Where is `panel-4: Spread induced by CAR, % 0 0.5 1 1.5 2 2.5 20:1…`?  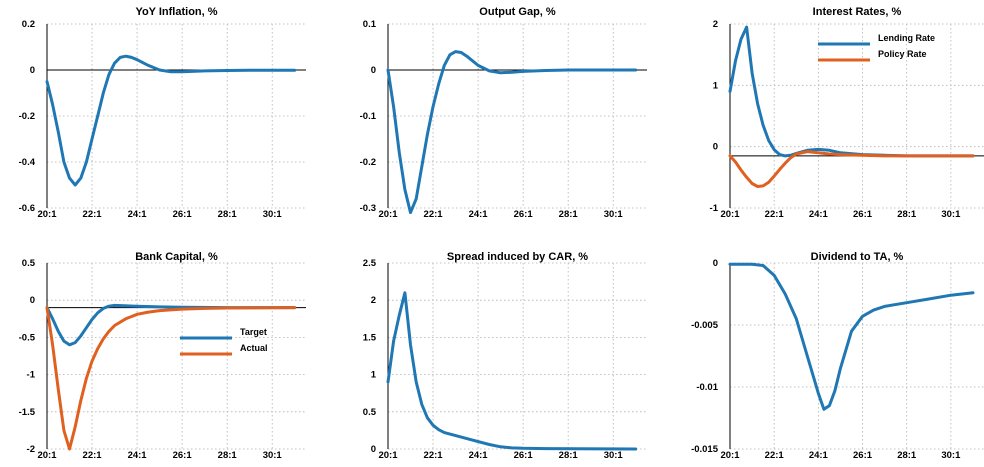
panel-4: Spread induced by CAR, % 0 0.5 1 1.5 2 2.5 20:1… is located at coordinates (505, 356).